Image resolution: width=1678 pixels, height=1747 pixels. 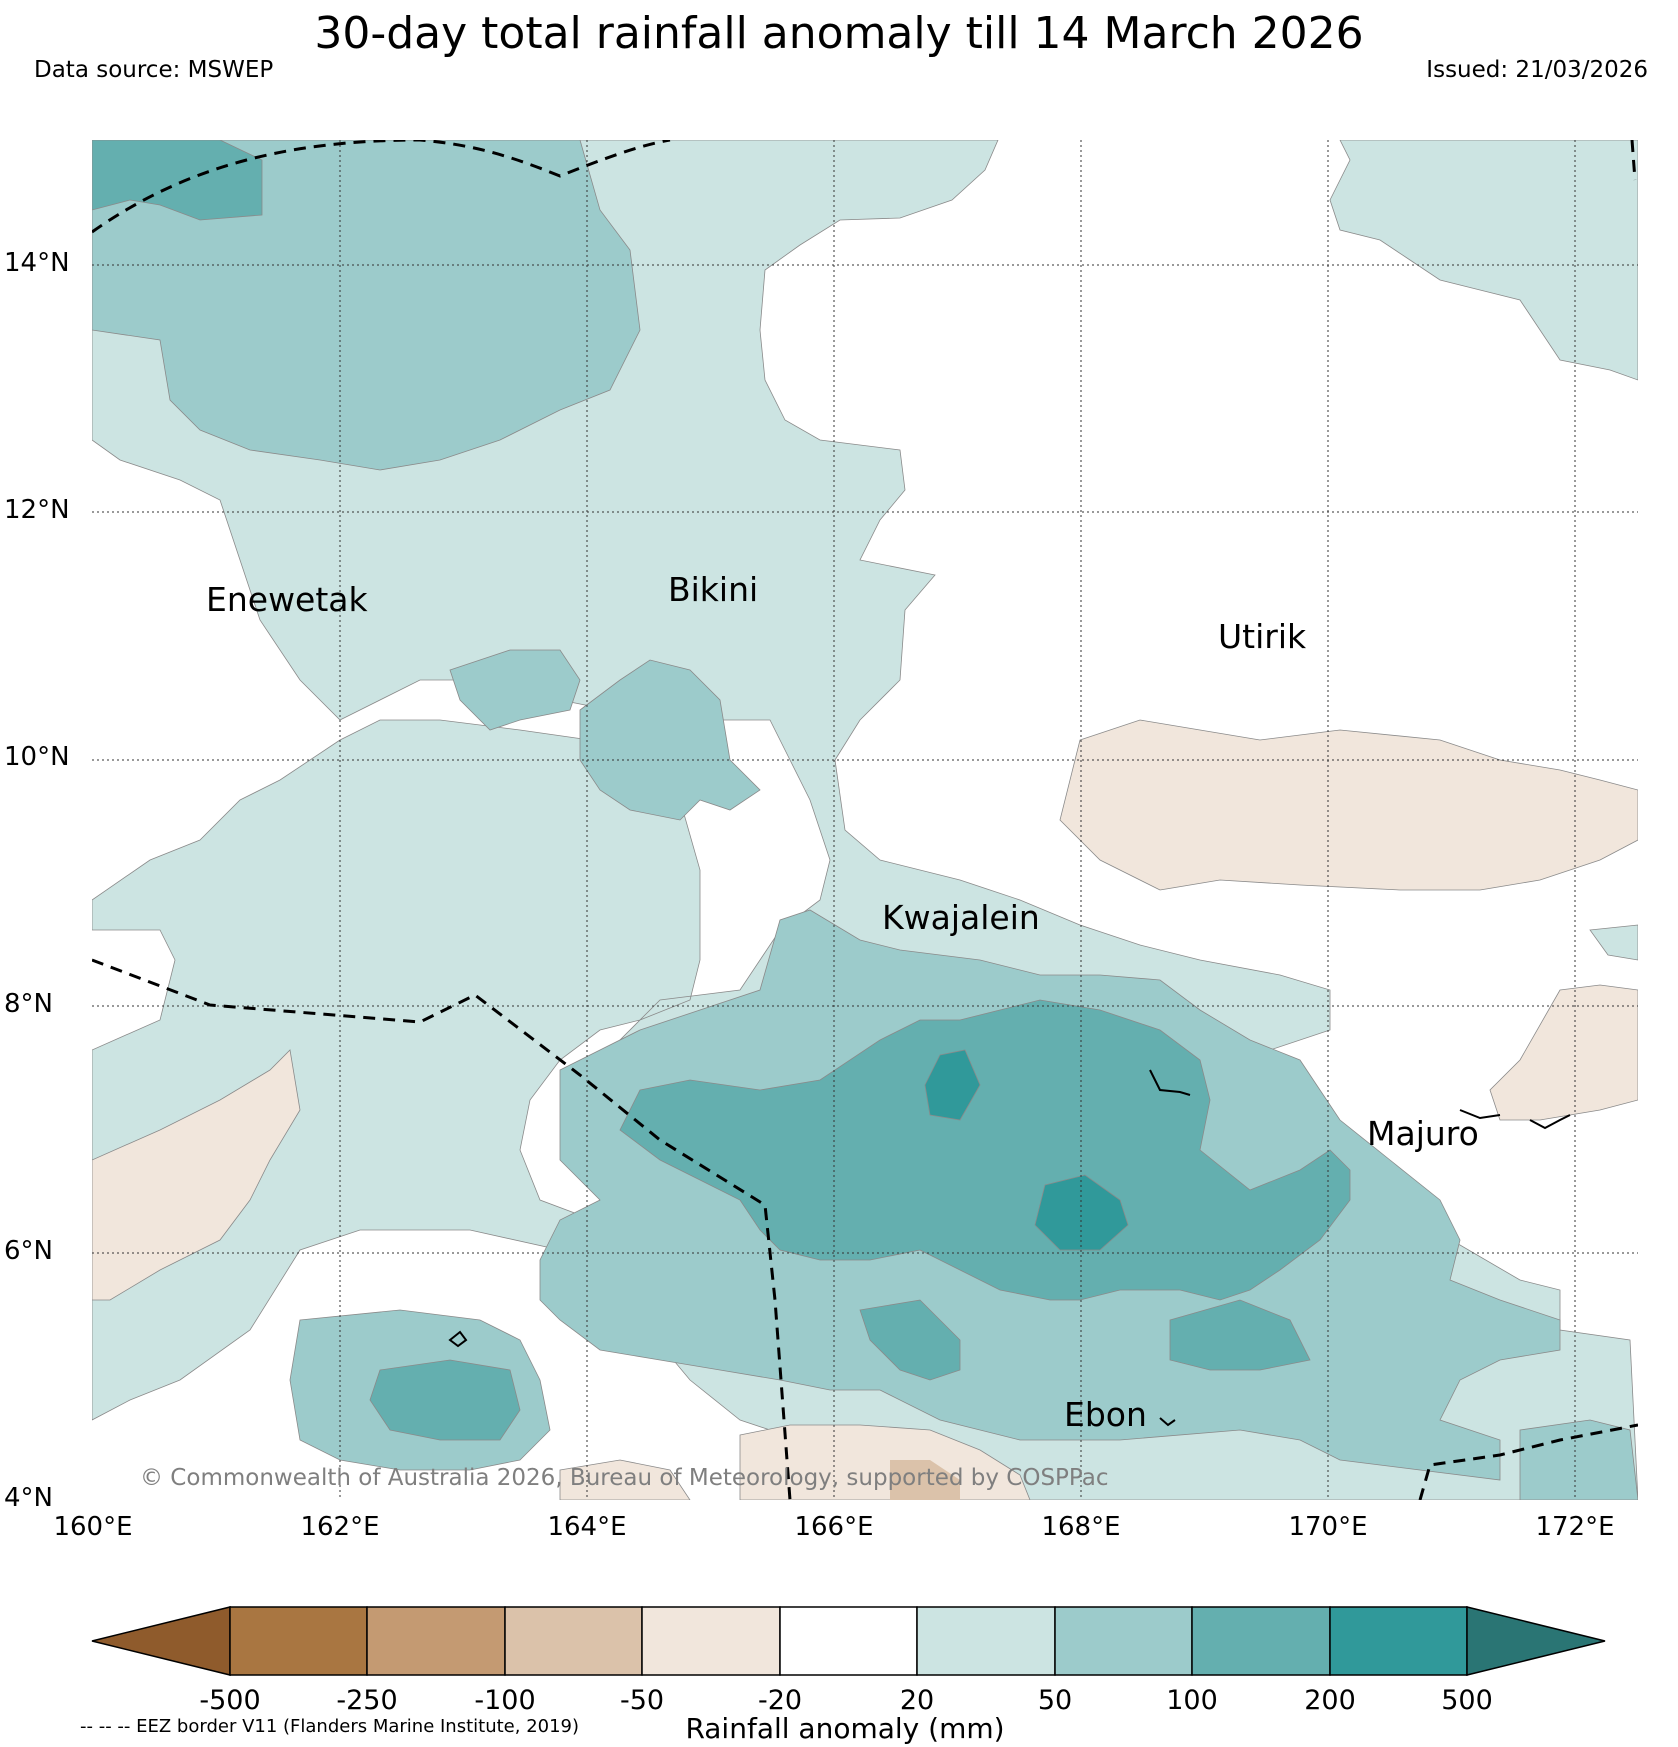 What do you see at coordinates (366, 305) in the screenshot?
I see `anomaly-region-50-100-northwest` at bounding box center [366, 305].